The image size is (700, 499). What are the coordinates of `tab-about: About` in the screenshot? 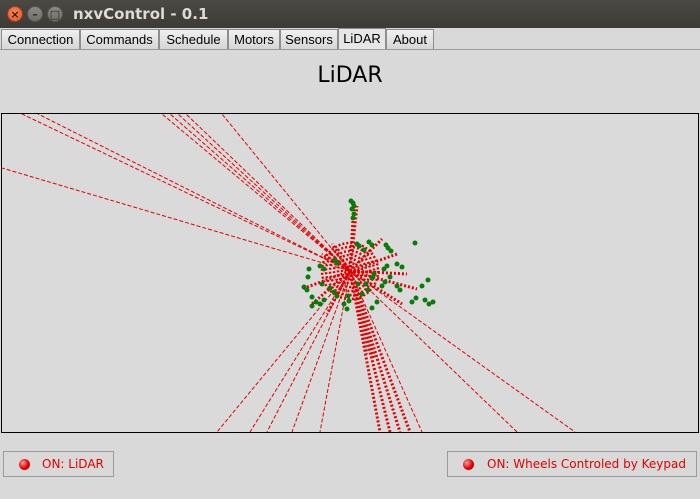 It's located at (410, 39).